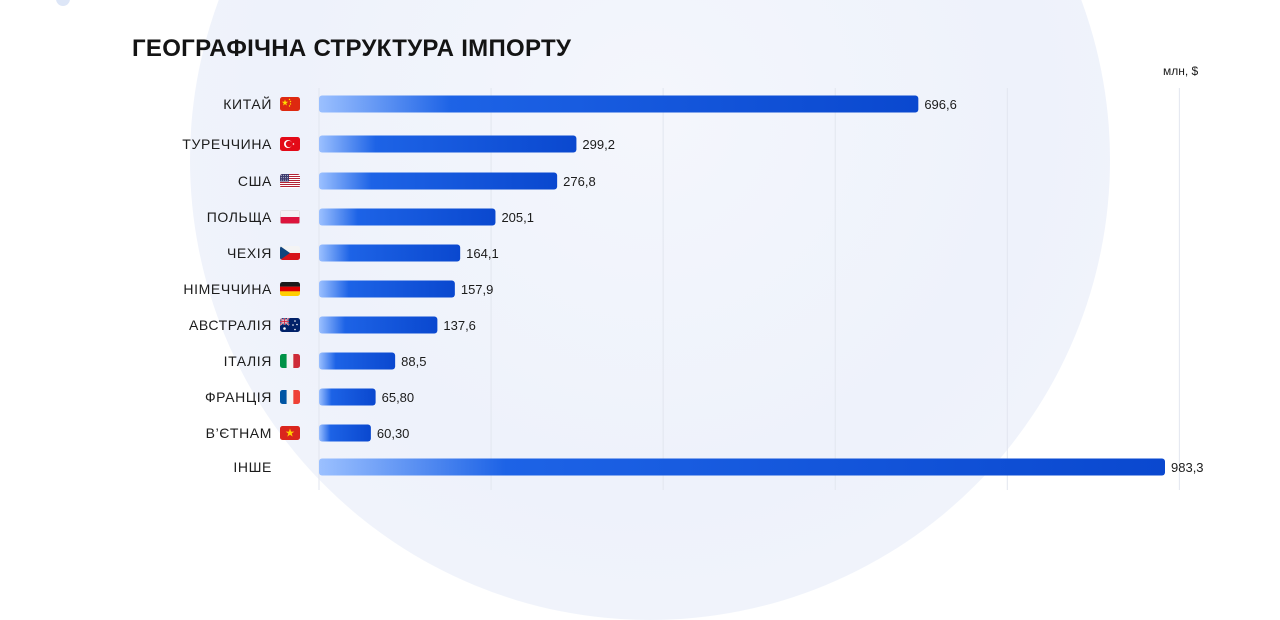  I want to click on value-label: 65,80, so click(398, 397).